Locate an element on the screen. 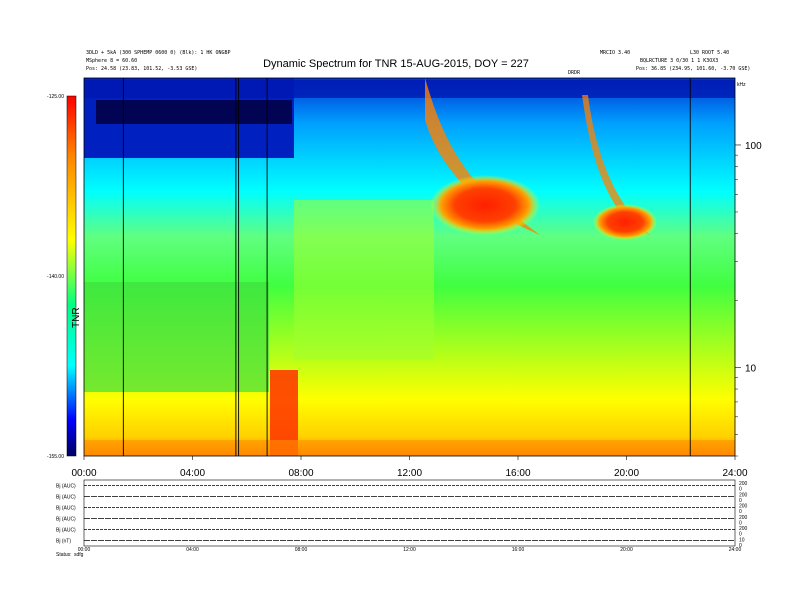 Image resolution: width=792 pixels, height=612 pixels. lower-right-value-10: 10 is located at coordinates (742, 540).